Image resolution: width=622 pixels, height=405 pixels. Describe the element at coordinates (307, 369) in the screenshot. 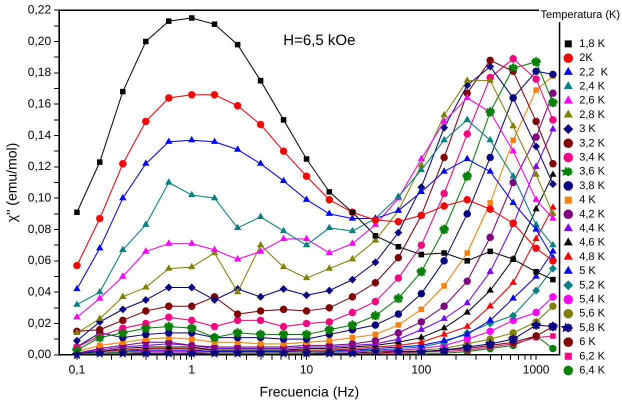

I see `x-tick-label: 10` at that location.